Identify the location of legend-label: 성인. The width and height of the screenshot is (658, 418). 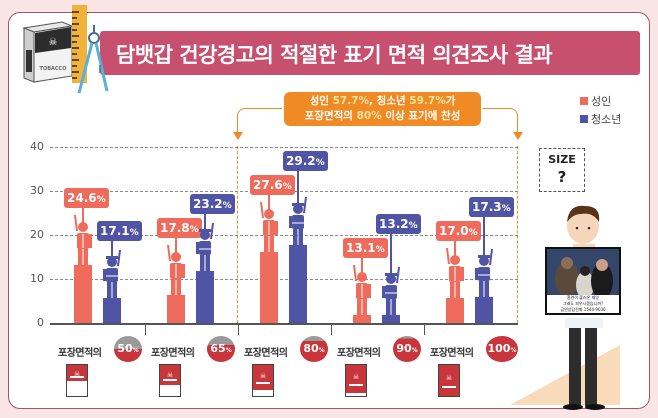
(601, 101).